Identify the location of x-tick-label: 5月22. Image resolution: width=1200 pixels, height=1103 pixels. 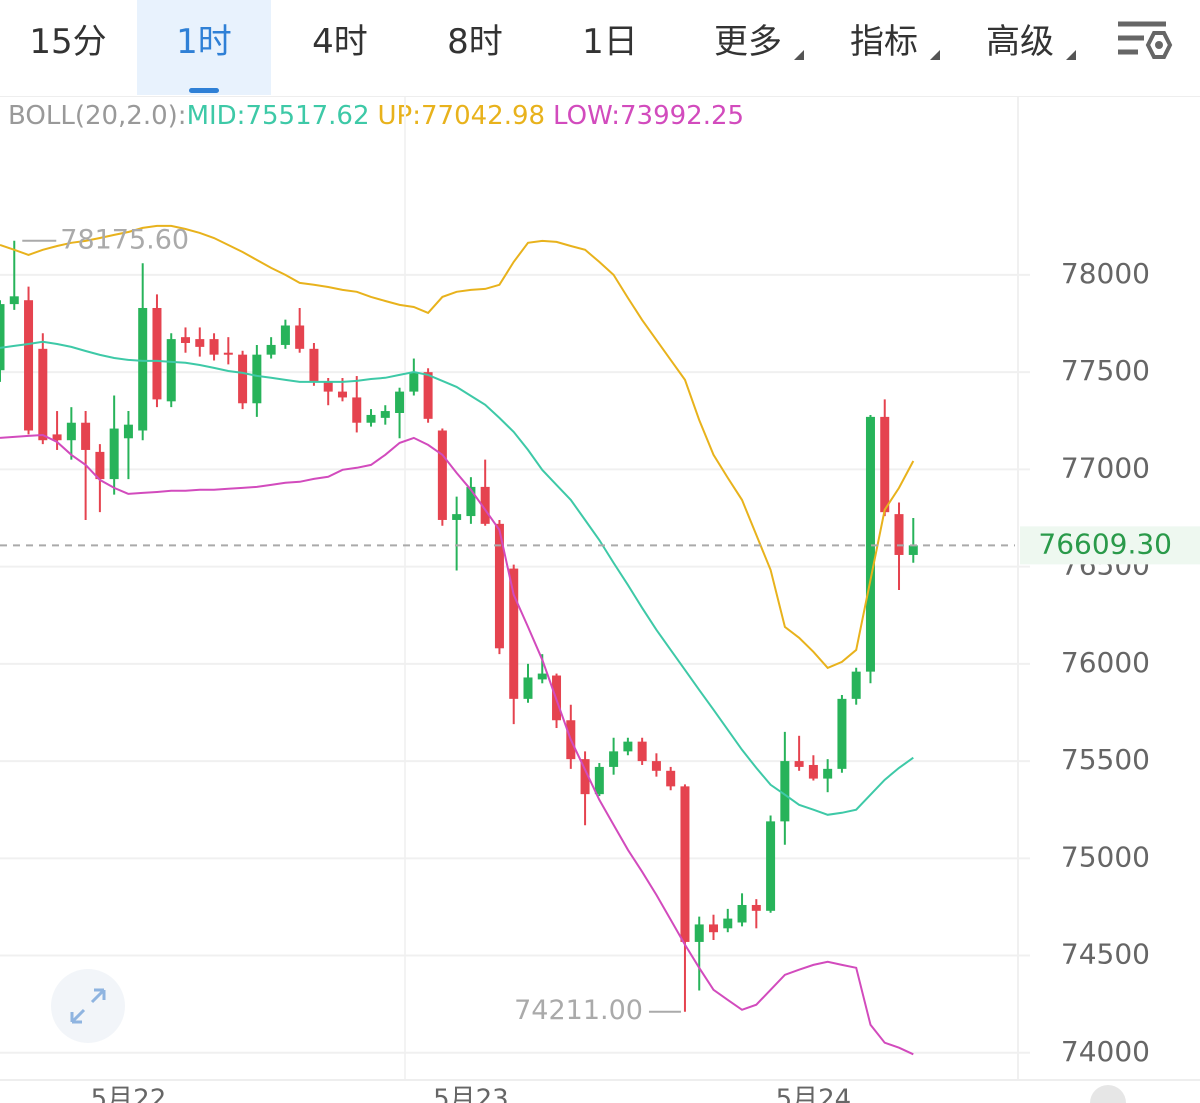
(129, 1094).